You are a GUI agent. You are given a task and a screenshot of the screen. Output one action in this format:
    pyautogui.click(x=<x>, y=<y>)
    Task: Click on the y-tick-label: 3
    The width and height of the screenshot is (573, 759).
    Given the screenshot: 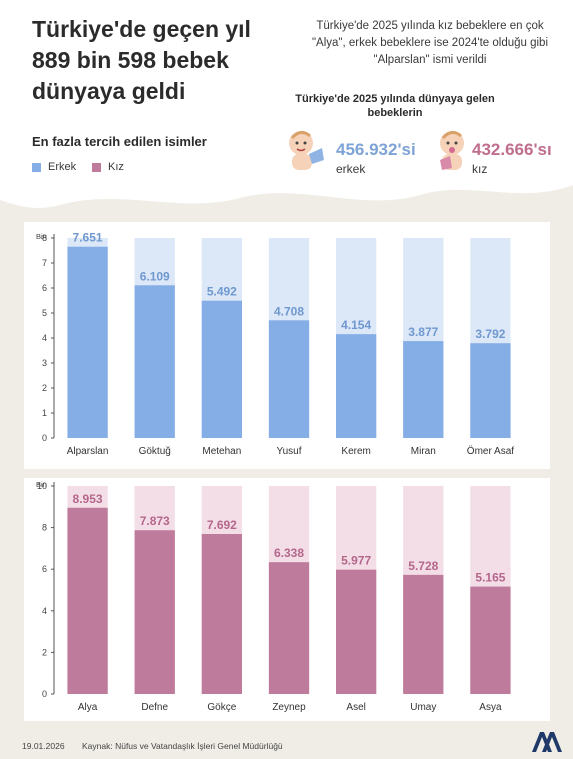 What is the action you would take?
    pyautogui.click(x=44, y=363)
    